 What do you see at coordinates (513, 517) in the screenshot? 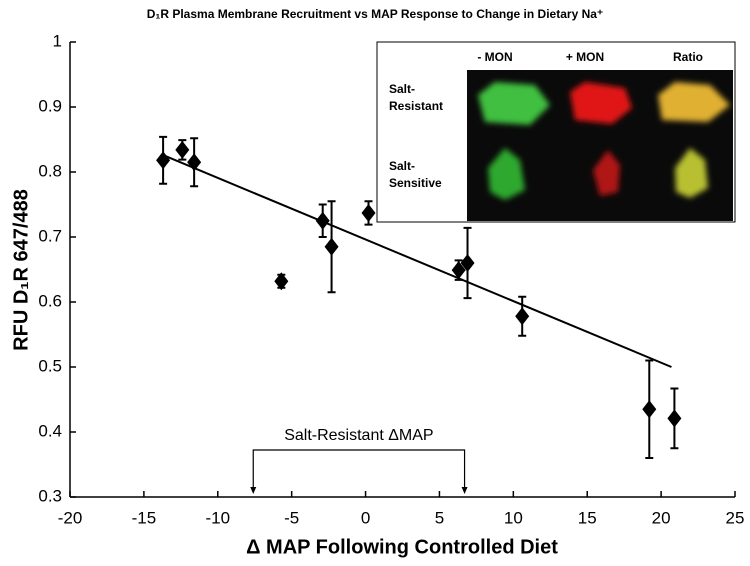
I see `x-tick-label: 10` at bounding box center [513, 517].